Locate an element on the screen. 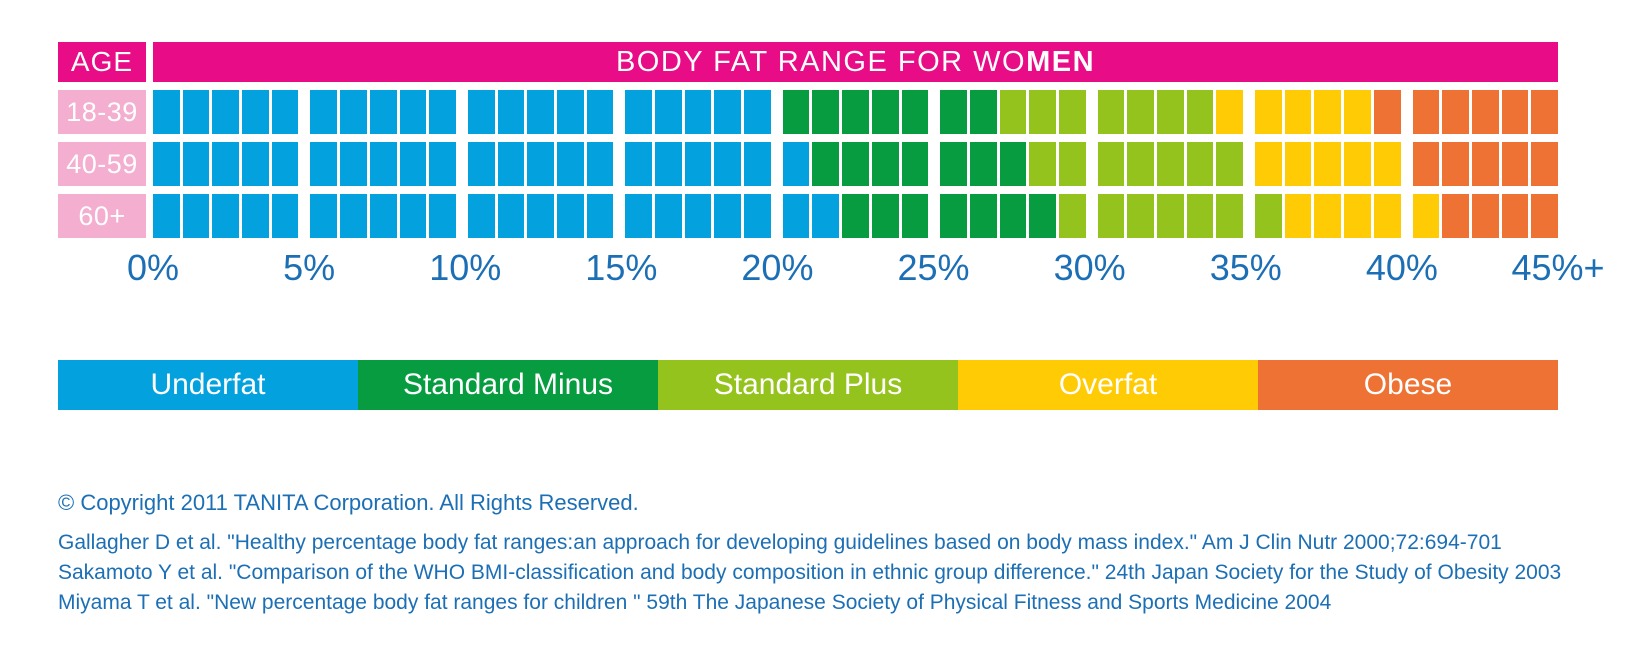 The width and height of the screenshot is (1641, 657). age-header-cell: AGE is located at coordinates (102, 62).